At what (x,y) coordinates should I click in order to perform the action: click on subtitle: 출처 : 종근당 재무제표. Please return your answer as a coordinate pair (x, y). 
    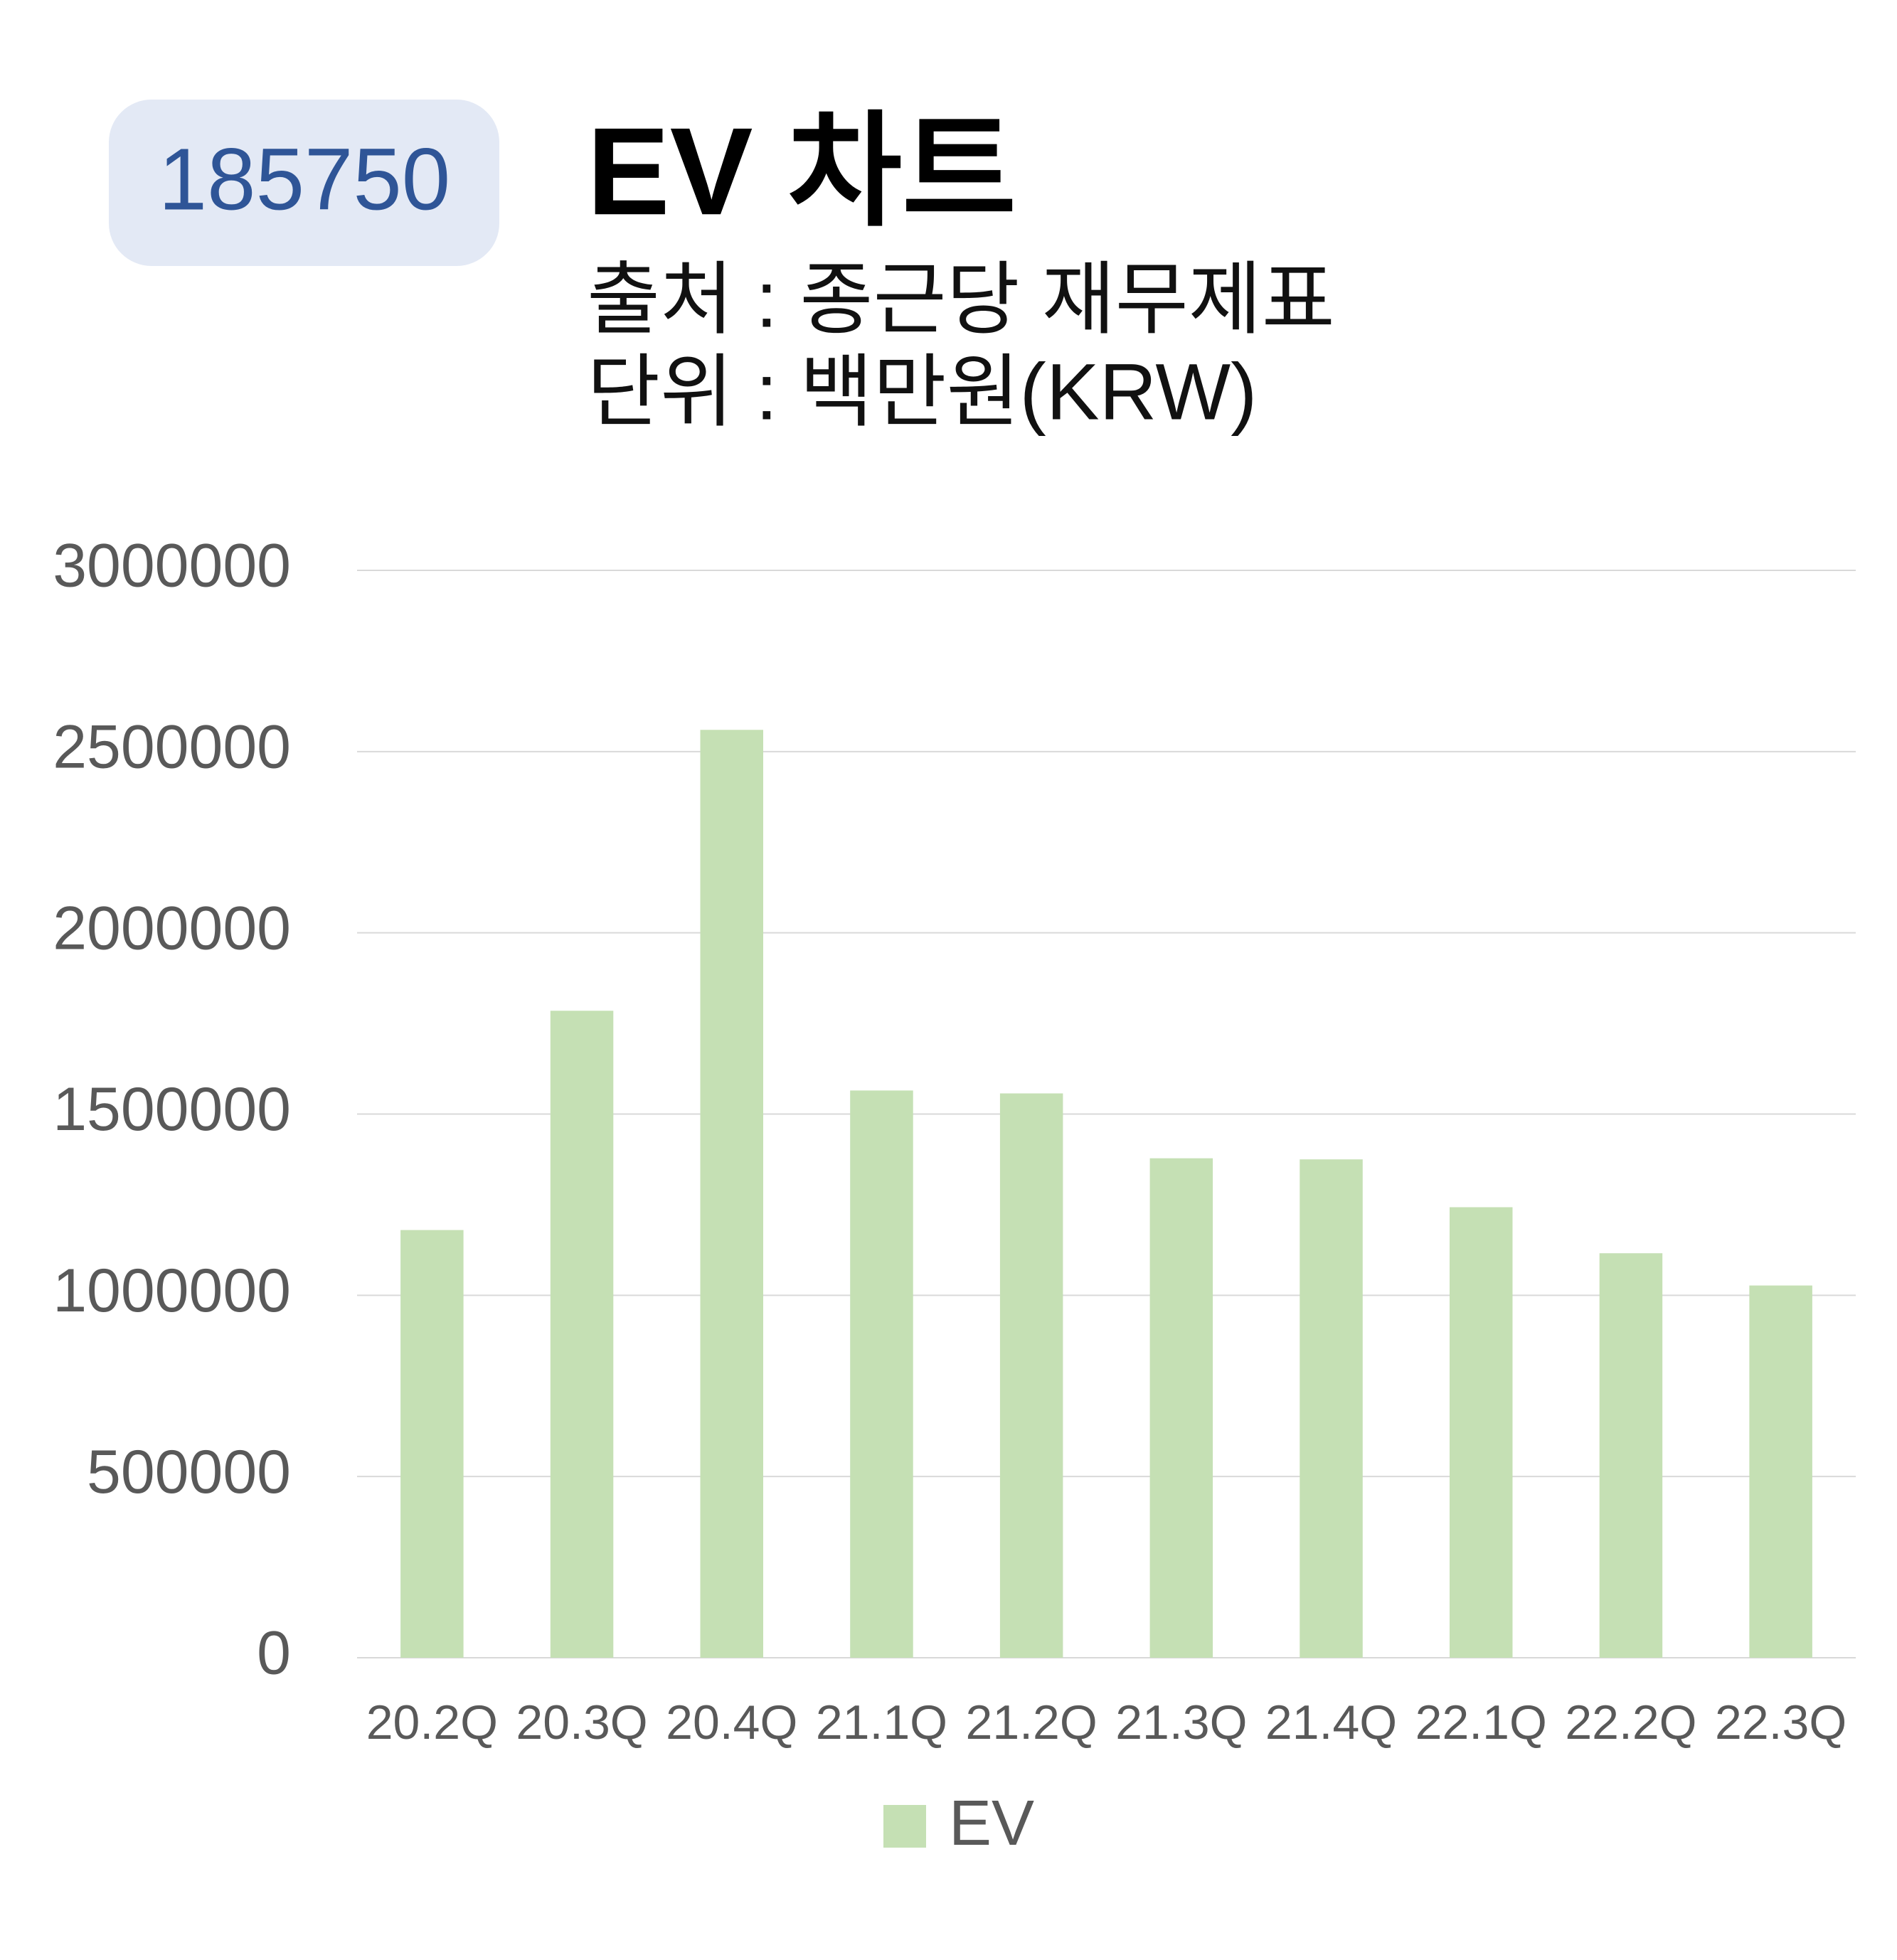
    Looking at the image, I should click on (961, 299).